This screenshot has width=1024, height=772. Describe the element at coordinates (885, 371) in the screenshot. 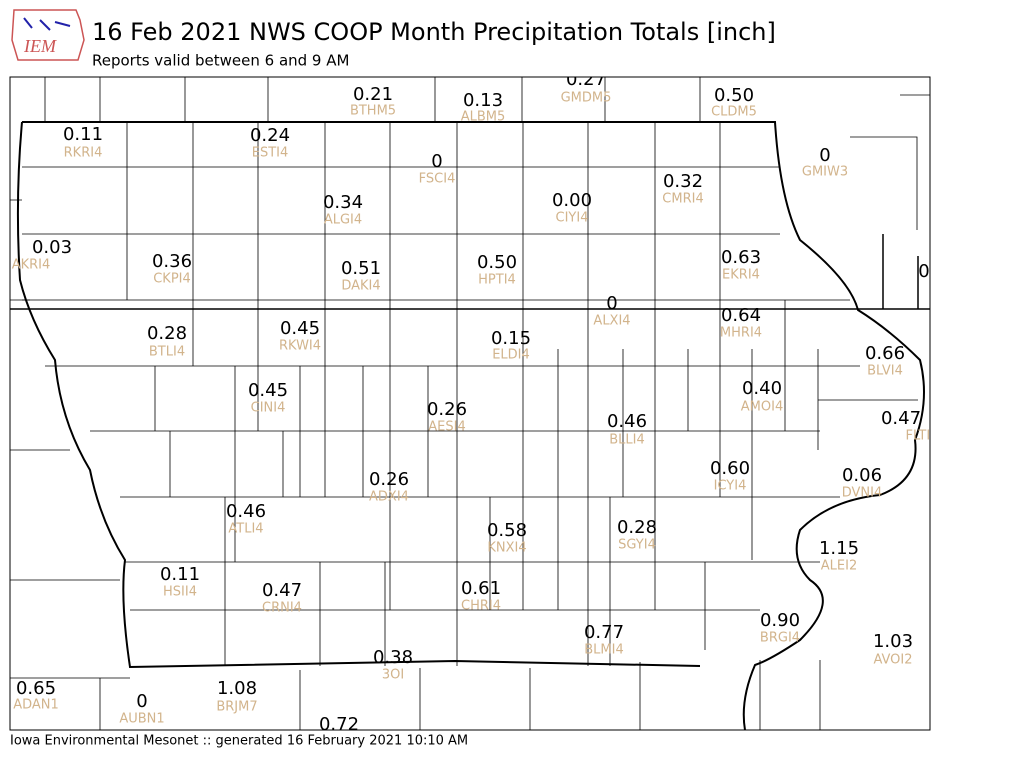

I see `station-id: BLVI4` at that location.